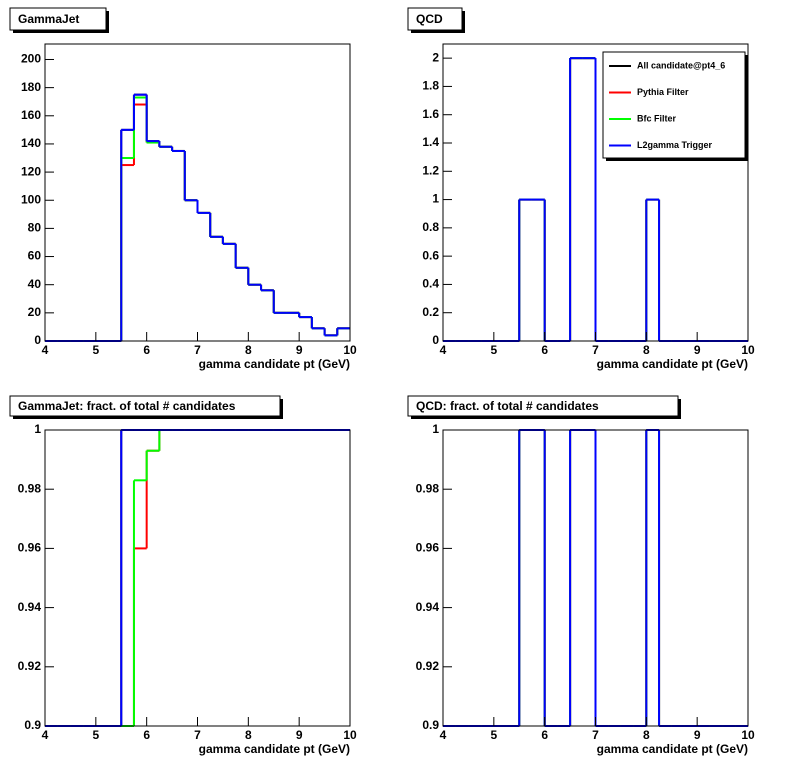  Describe the element at coordinates (657, 118) in the screenshot. I see `legend-label: Bfc Filter` at that location.